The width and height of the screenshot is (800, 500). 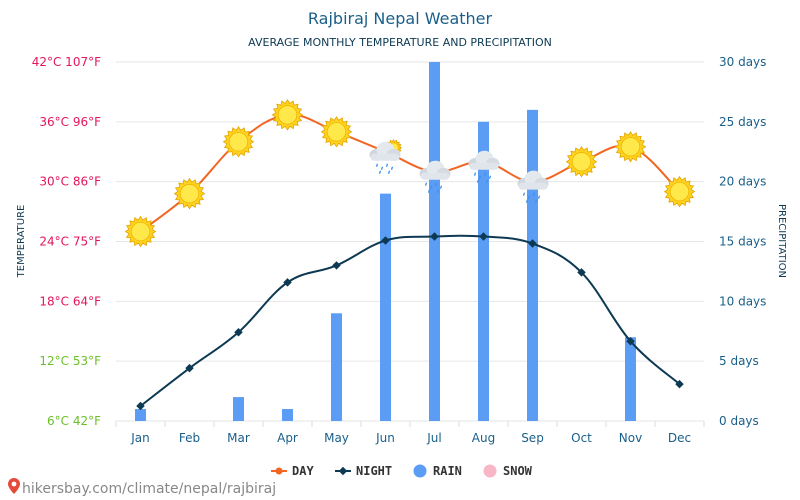 I want to click on x-tick-label: Apr, so click(x=287, y=438).